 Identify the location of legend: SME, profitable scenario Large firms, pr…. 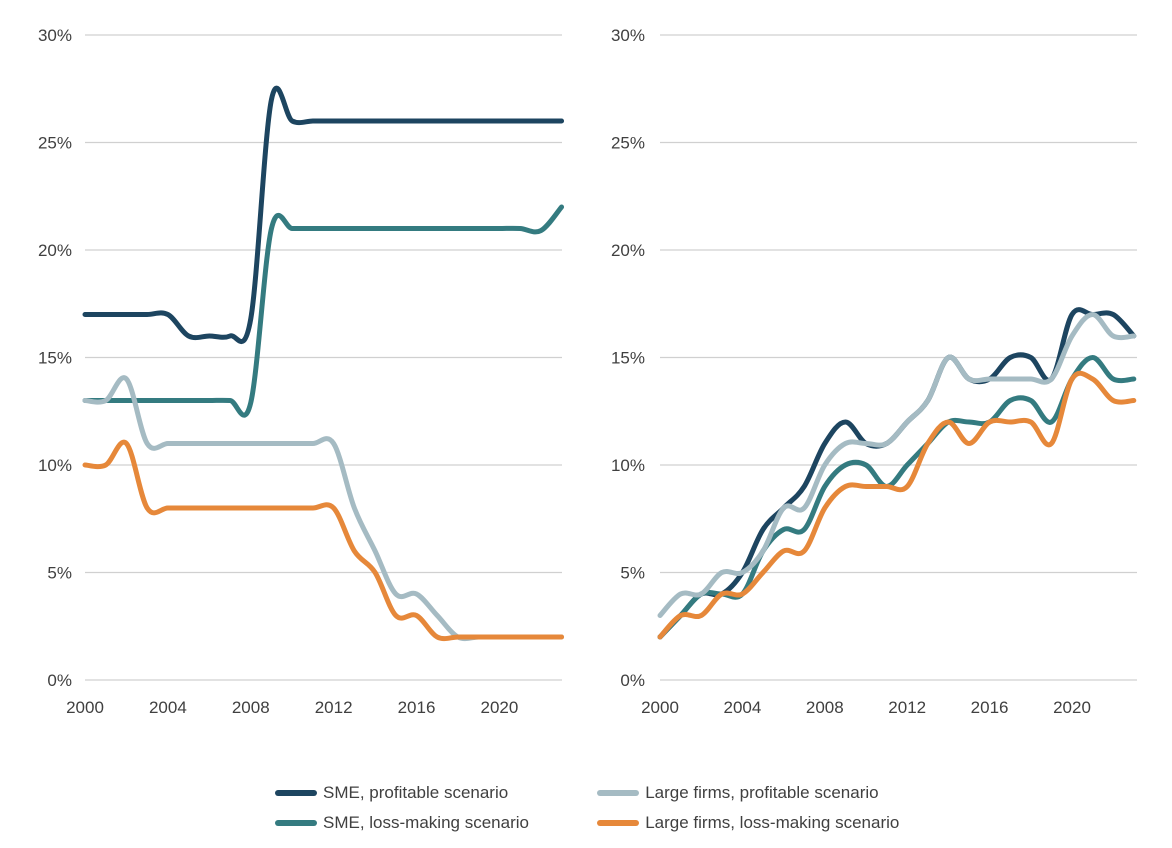
(635, 808).